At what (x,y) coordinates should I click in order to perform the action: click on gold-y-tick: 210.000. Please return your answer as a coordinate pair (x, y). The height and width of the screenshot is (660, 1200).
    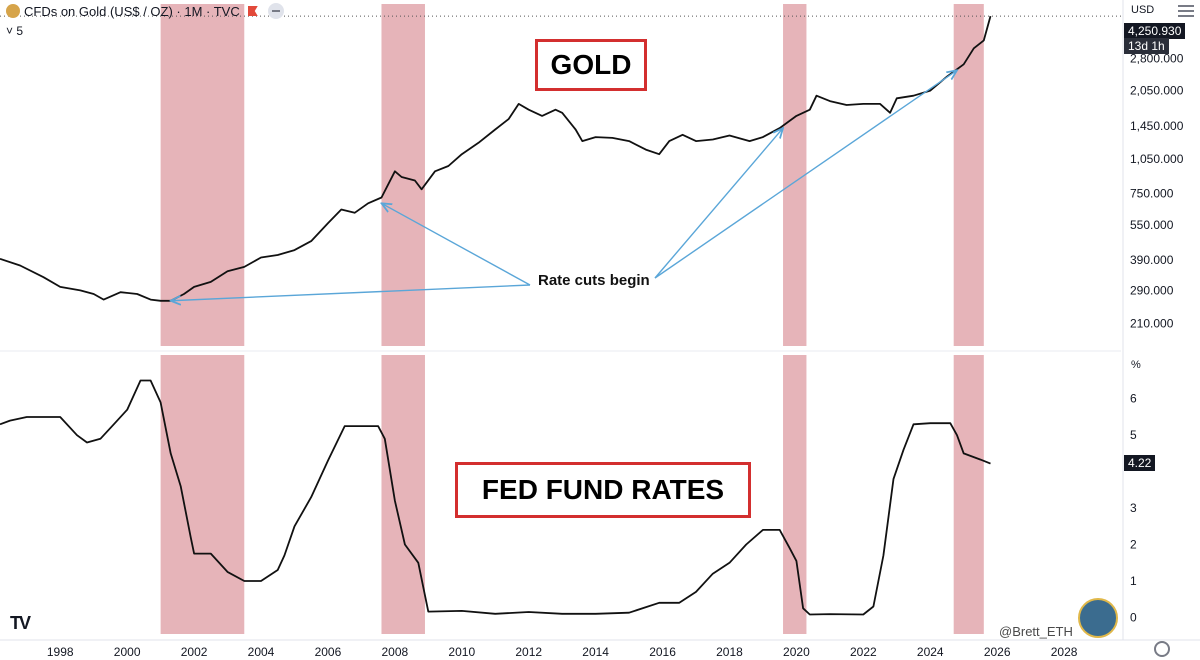
    Looking at the image, I should click on (1152, 323).